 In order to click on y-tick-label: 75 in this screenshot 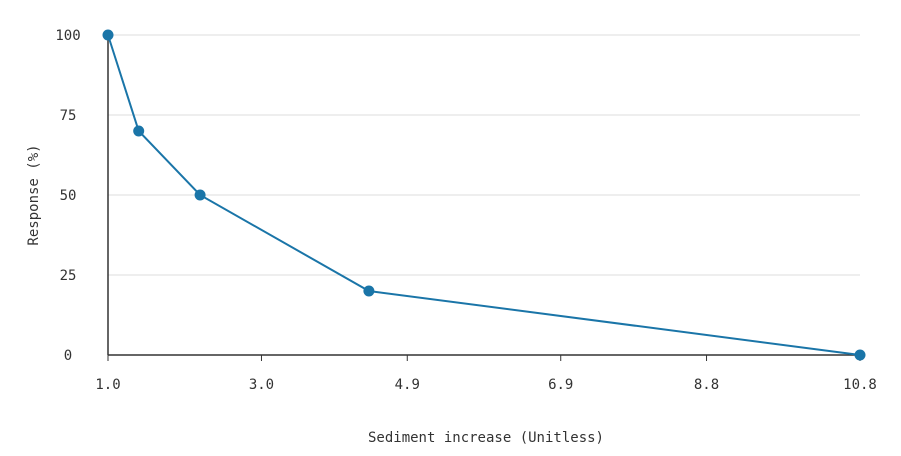, I will do `click(68, 116)`.